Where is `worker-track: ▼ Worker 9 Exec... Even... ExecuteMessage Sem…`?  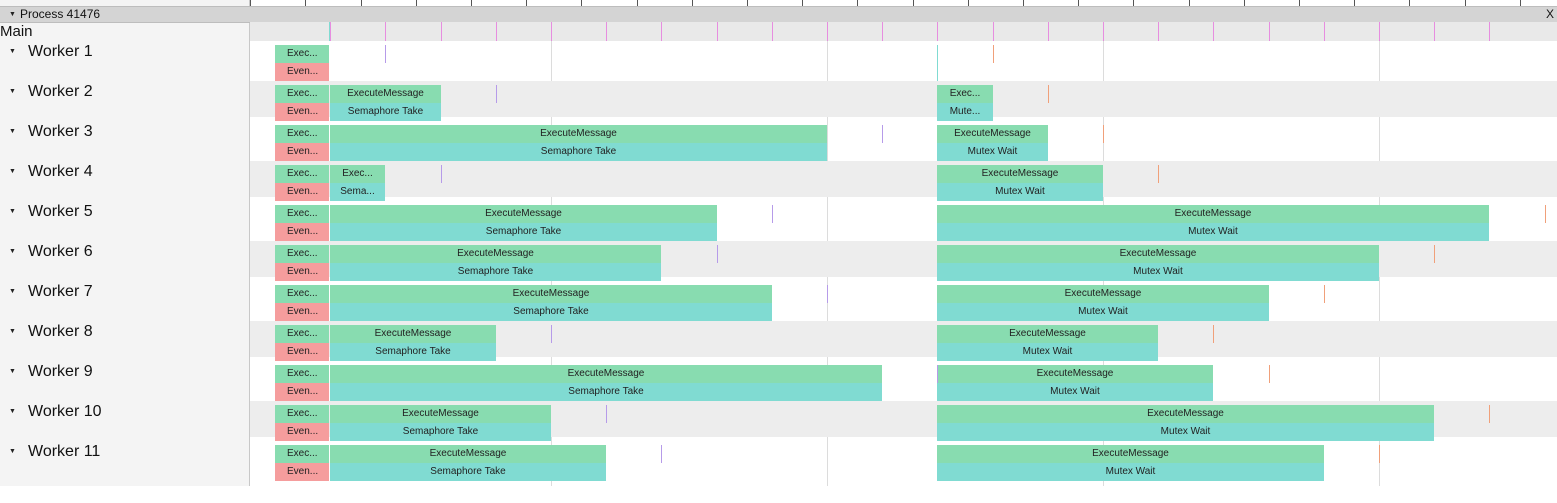
worker-track: ▼ Worker 9 Exec... Even... ExecuteMessage Sem… is located at coordinates (778, 381).